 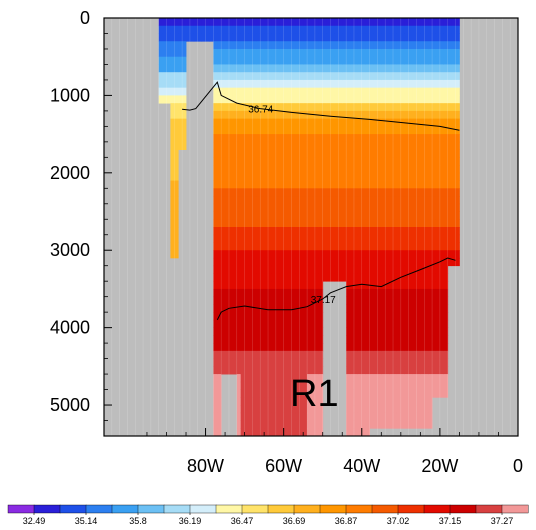 I want to click on colorbar-label: 32.49, so click(x=34, y=521).